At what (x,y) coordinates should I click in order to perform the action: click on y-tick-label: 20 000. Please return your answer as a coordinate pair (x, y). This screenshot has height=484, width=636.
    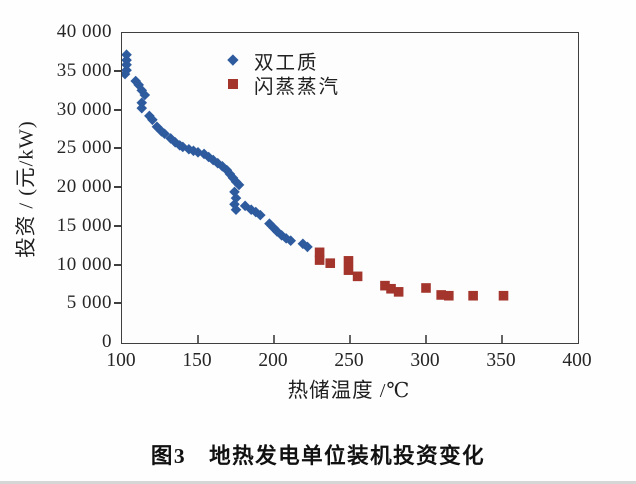
    Looking at the image, I should click on (84, 186).